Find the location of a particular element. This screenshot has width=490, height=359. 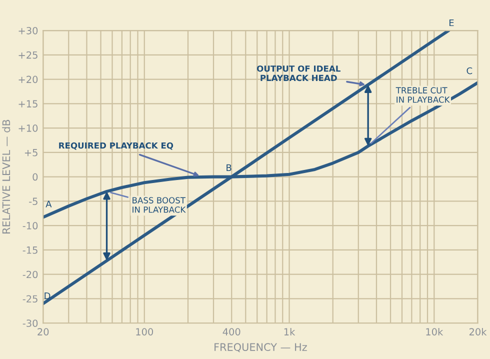

annotation: D is located at coordinates (47, 296).